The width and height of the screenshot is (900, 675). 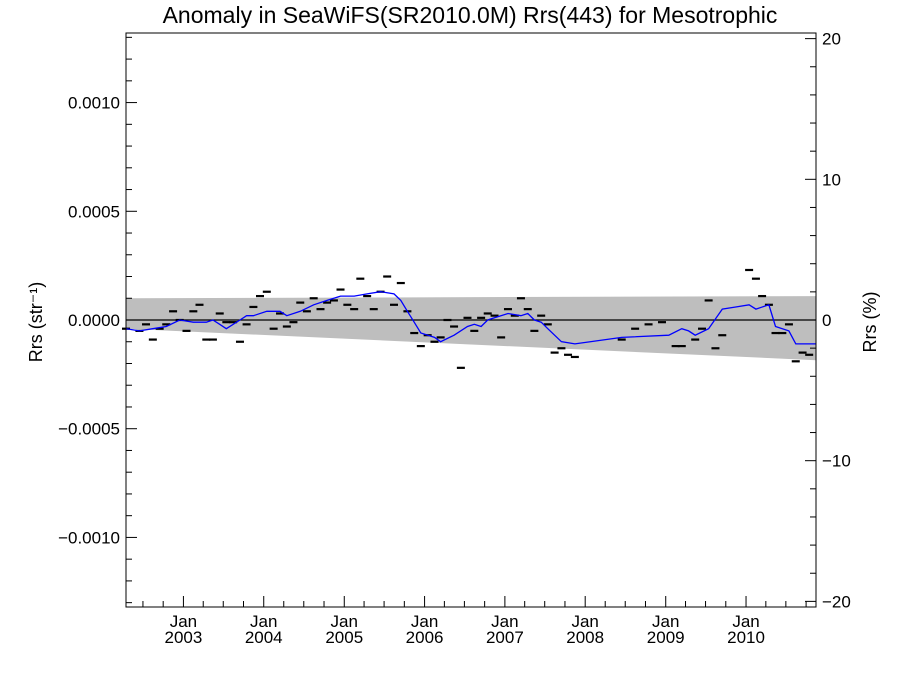 What do you see at coordinates (505, 637) in the screenshot?
I see `x-tick-year-label: 2007` at bounding box center [505, 637].